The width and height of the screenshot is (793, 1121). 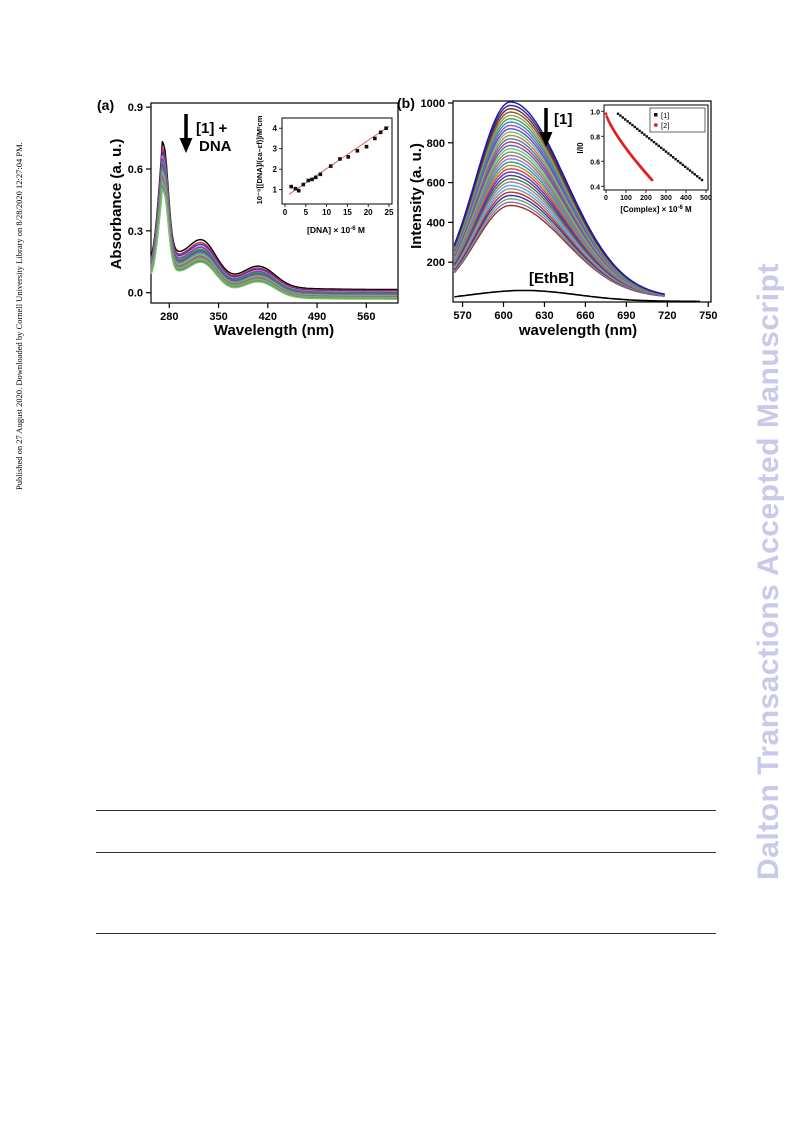 What do you see at coordinates (606, 198) in the screenshot?
I see `panel-b-inset-x-tick-label: 0` at bounding box center [606, 198].